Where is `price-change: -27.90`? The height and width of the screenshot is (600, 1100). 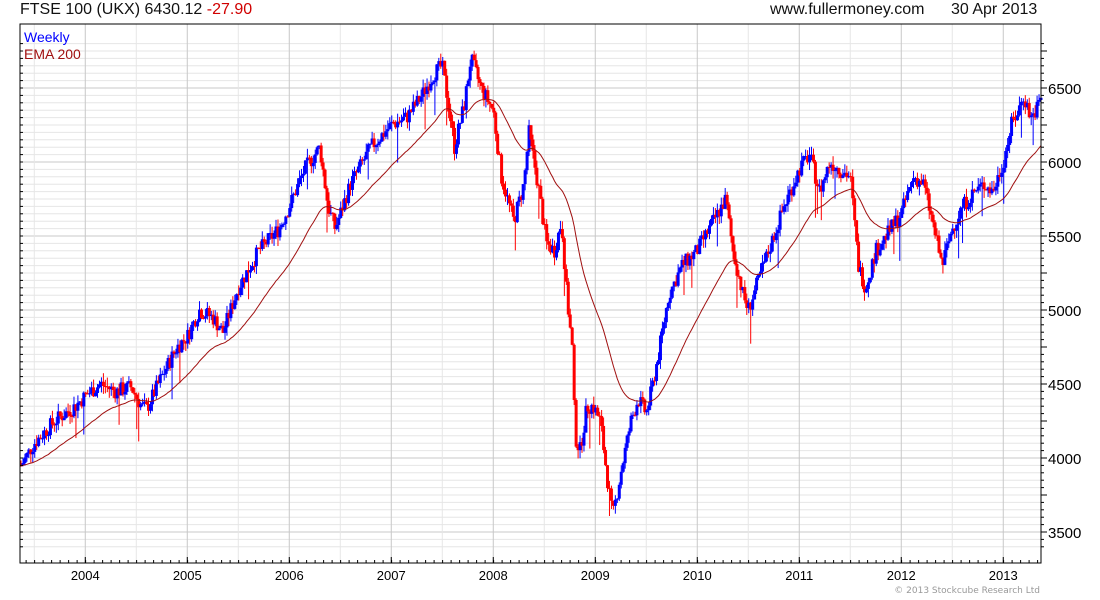
price-change: -27.90 is located at coordinates (229, 9).